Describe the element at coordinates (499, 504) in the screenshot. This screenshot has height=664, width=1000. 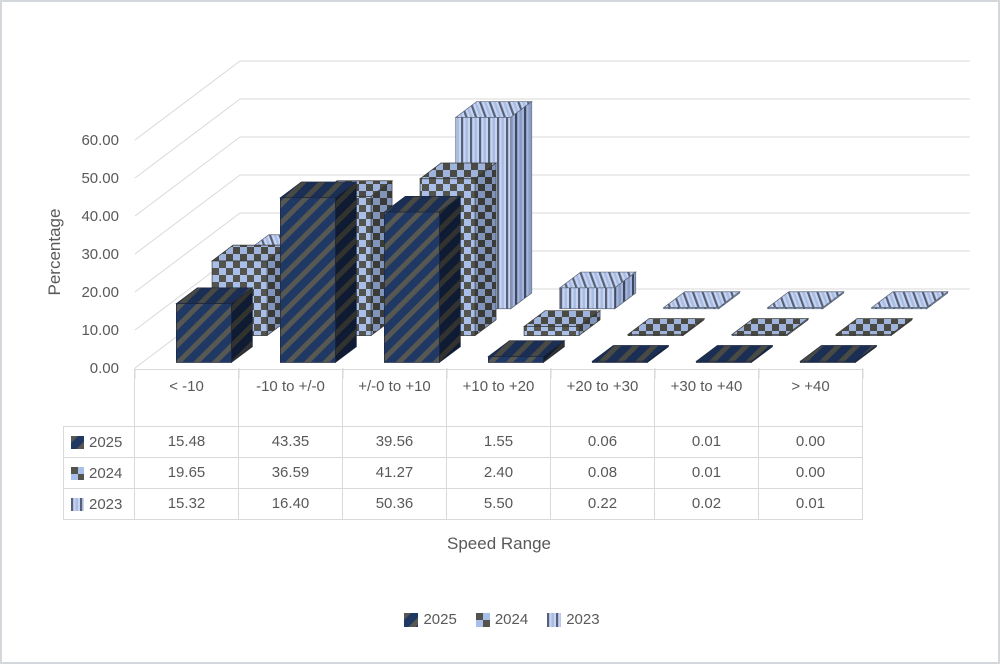
I see `table-value-cell: 5.50` at that location.